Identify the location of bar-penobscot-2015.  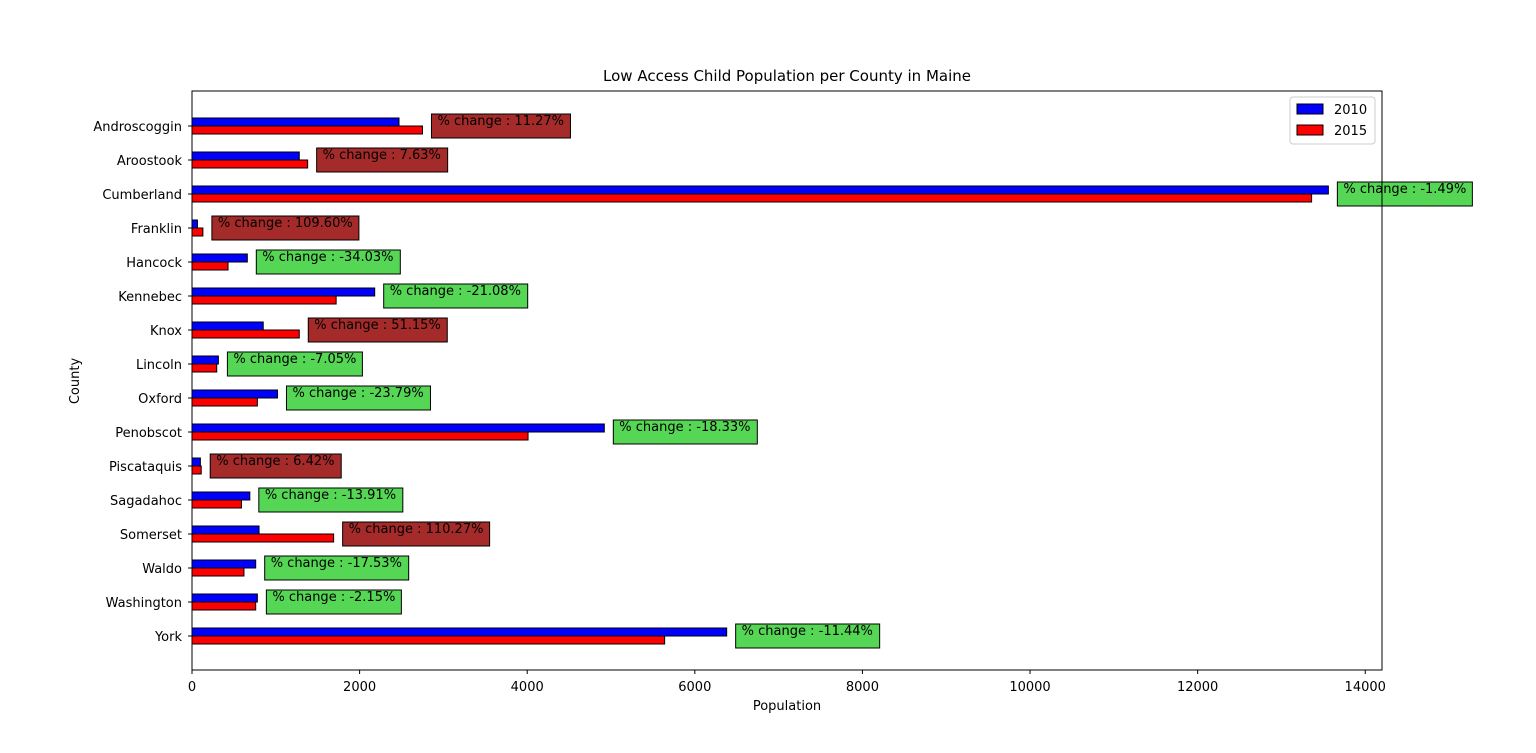
(360, 436).